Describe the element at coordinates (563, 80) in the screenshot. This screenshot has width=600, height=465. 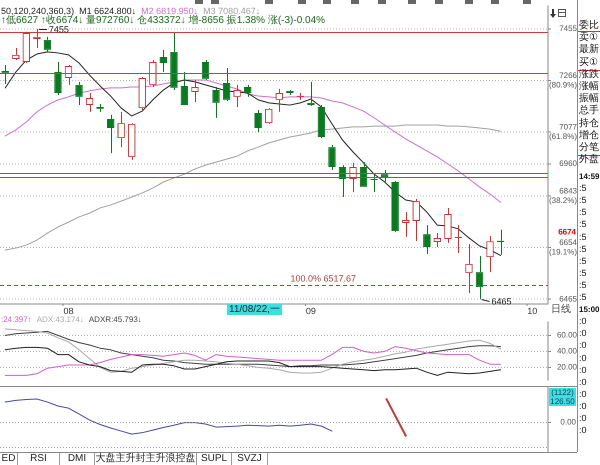
I see `y-tick-label: 7266 (80.9%)` at that location.